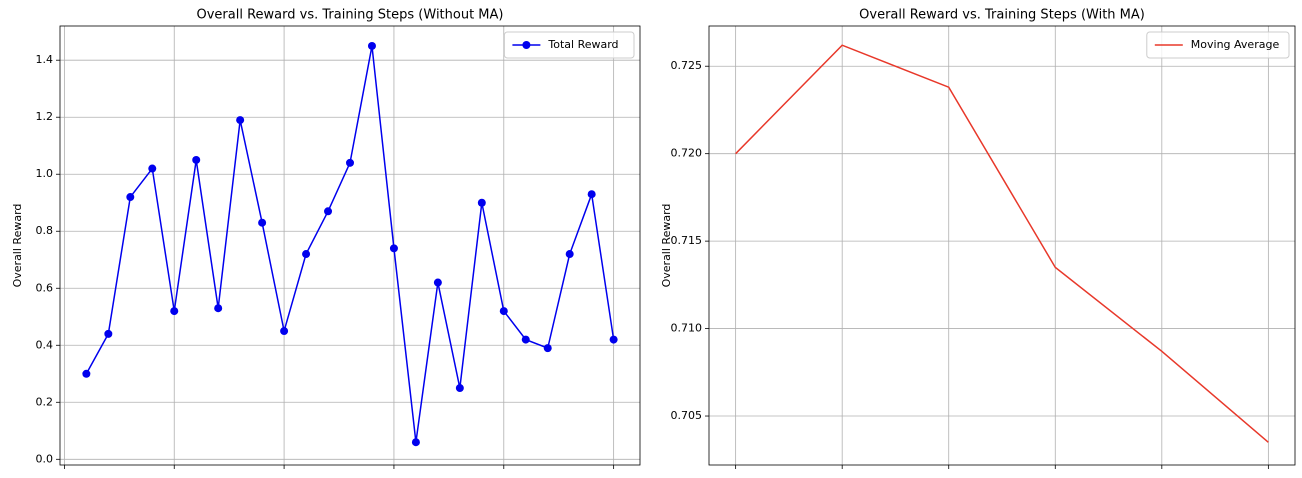  What do you see at coordinates (45, 401) in the screenshot?
I see `y-tick-label: 0.2` at bounding box center [45, 401].